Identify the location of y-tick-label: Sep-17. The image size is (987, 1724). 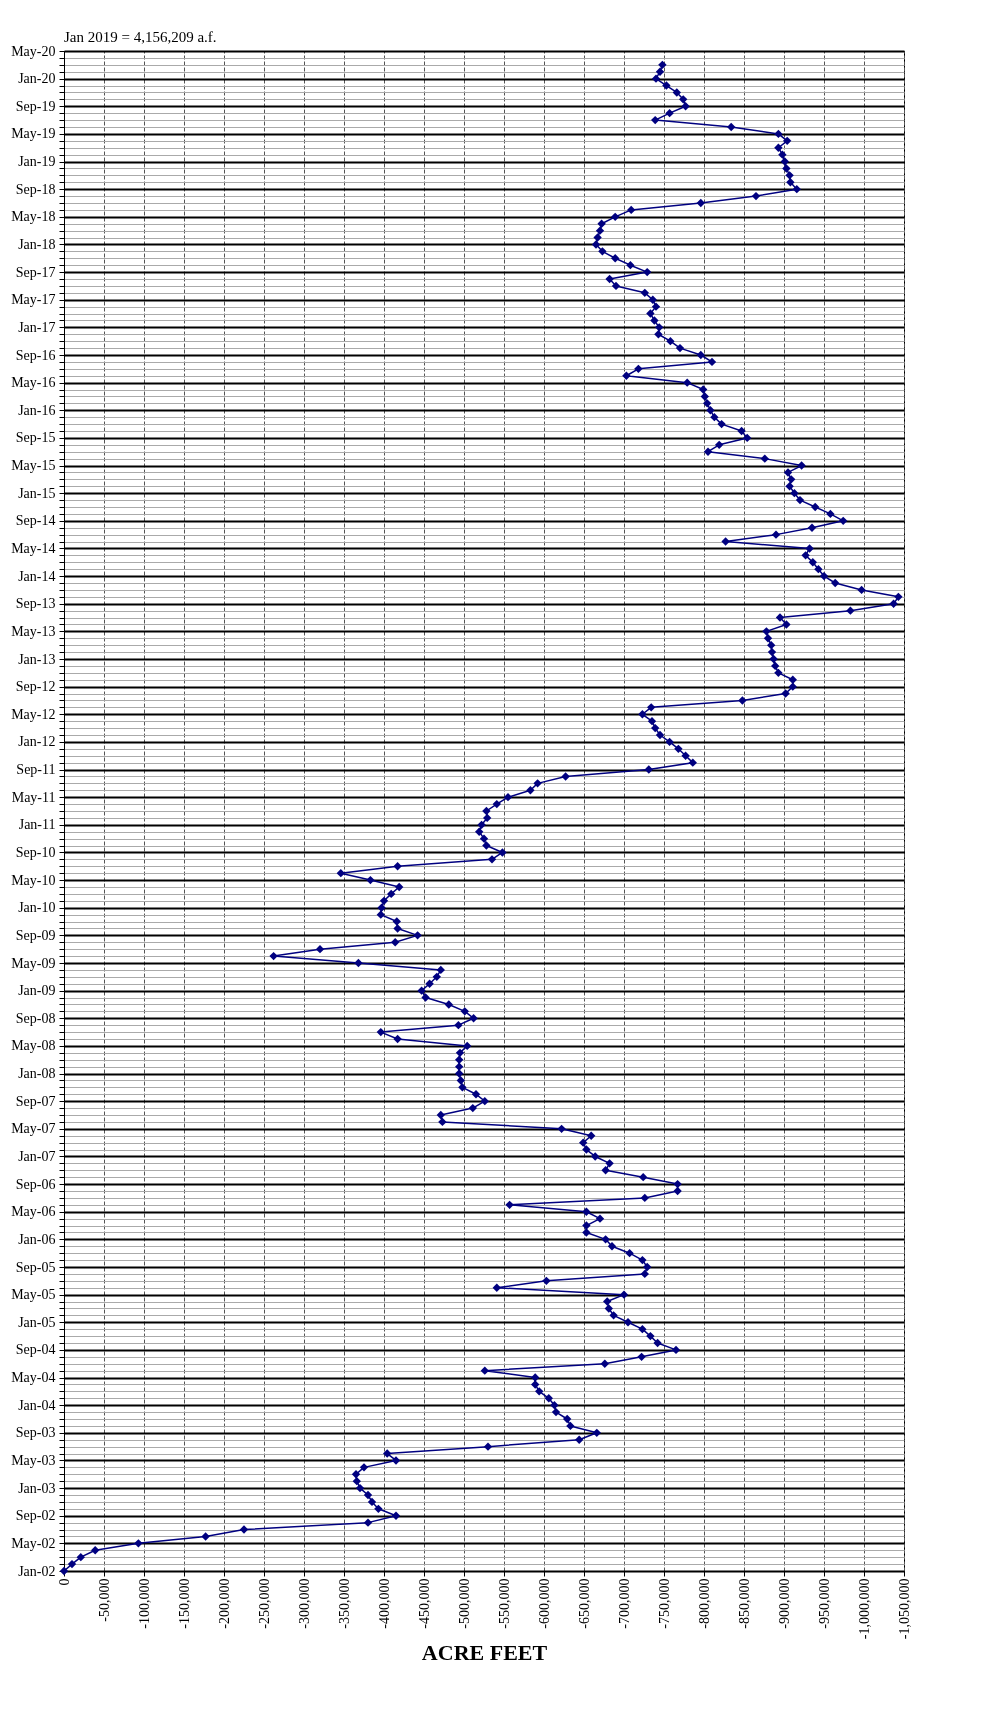
(35, 272).